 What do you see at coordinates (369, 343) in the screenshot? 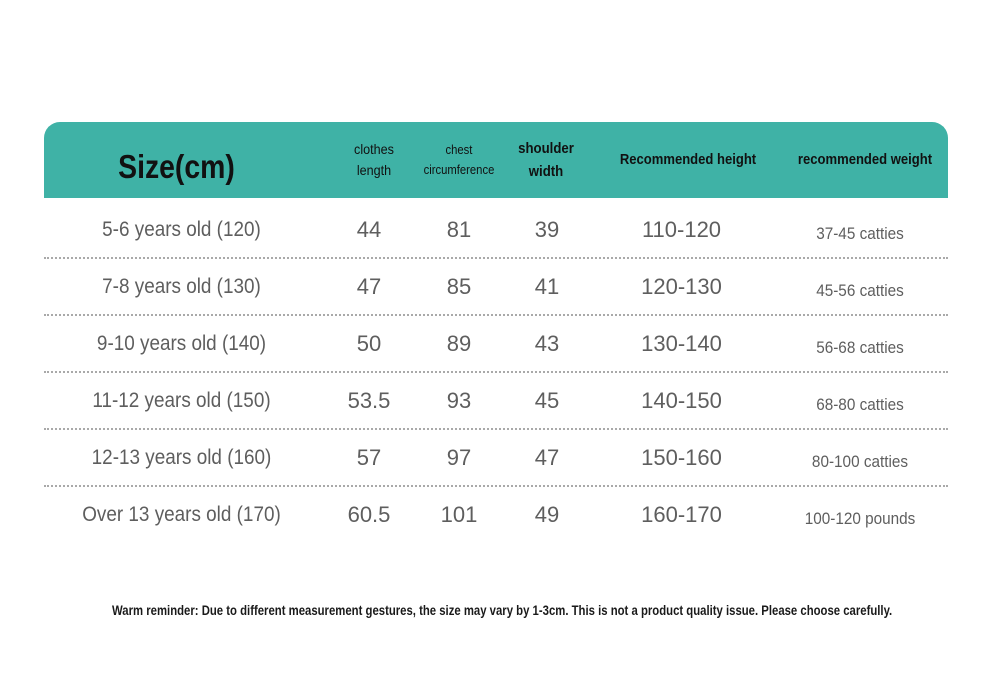
I see `cell-clothes-length: 50` at bounding box center [369, 343].